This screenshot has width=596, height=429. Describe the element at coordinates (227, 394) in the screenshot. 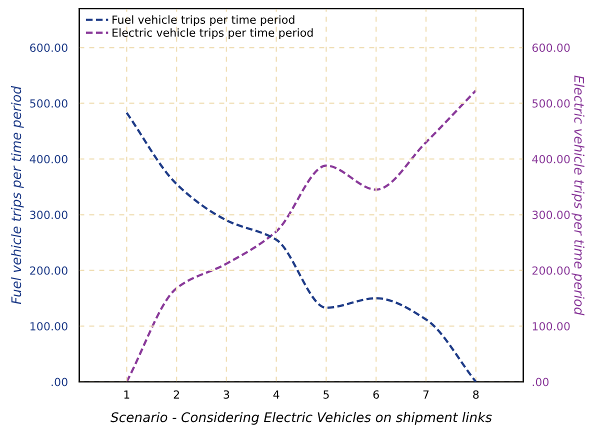

I see `x-tick-label: 3` at that location.